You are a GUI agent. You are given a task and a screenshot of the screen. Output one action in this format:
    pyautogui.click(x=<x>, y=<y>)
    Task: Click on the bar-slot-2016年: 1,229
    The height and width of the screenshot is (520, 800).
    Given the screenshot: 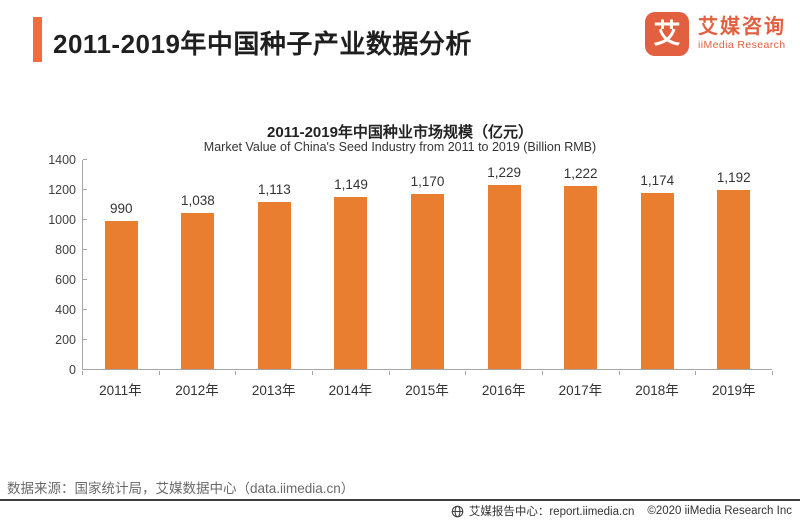 What is the action you would take?
    pyautogui.click(x=504, y=264)
    